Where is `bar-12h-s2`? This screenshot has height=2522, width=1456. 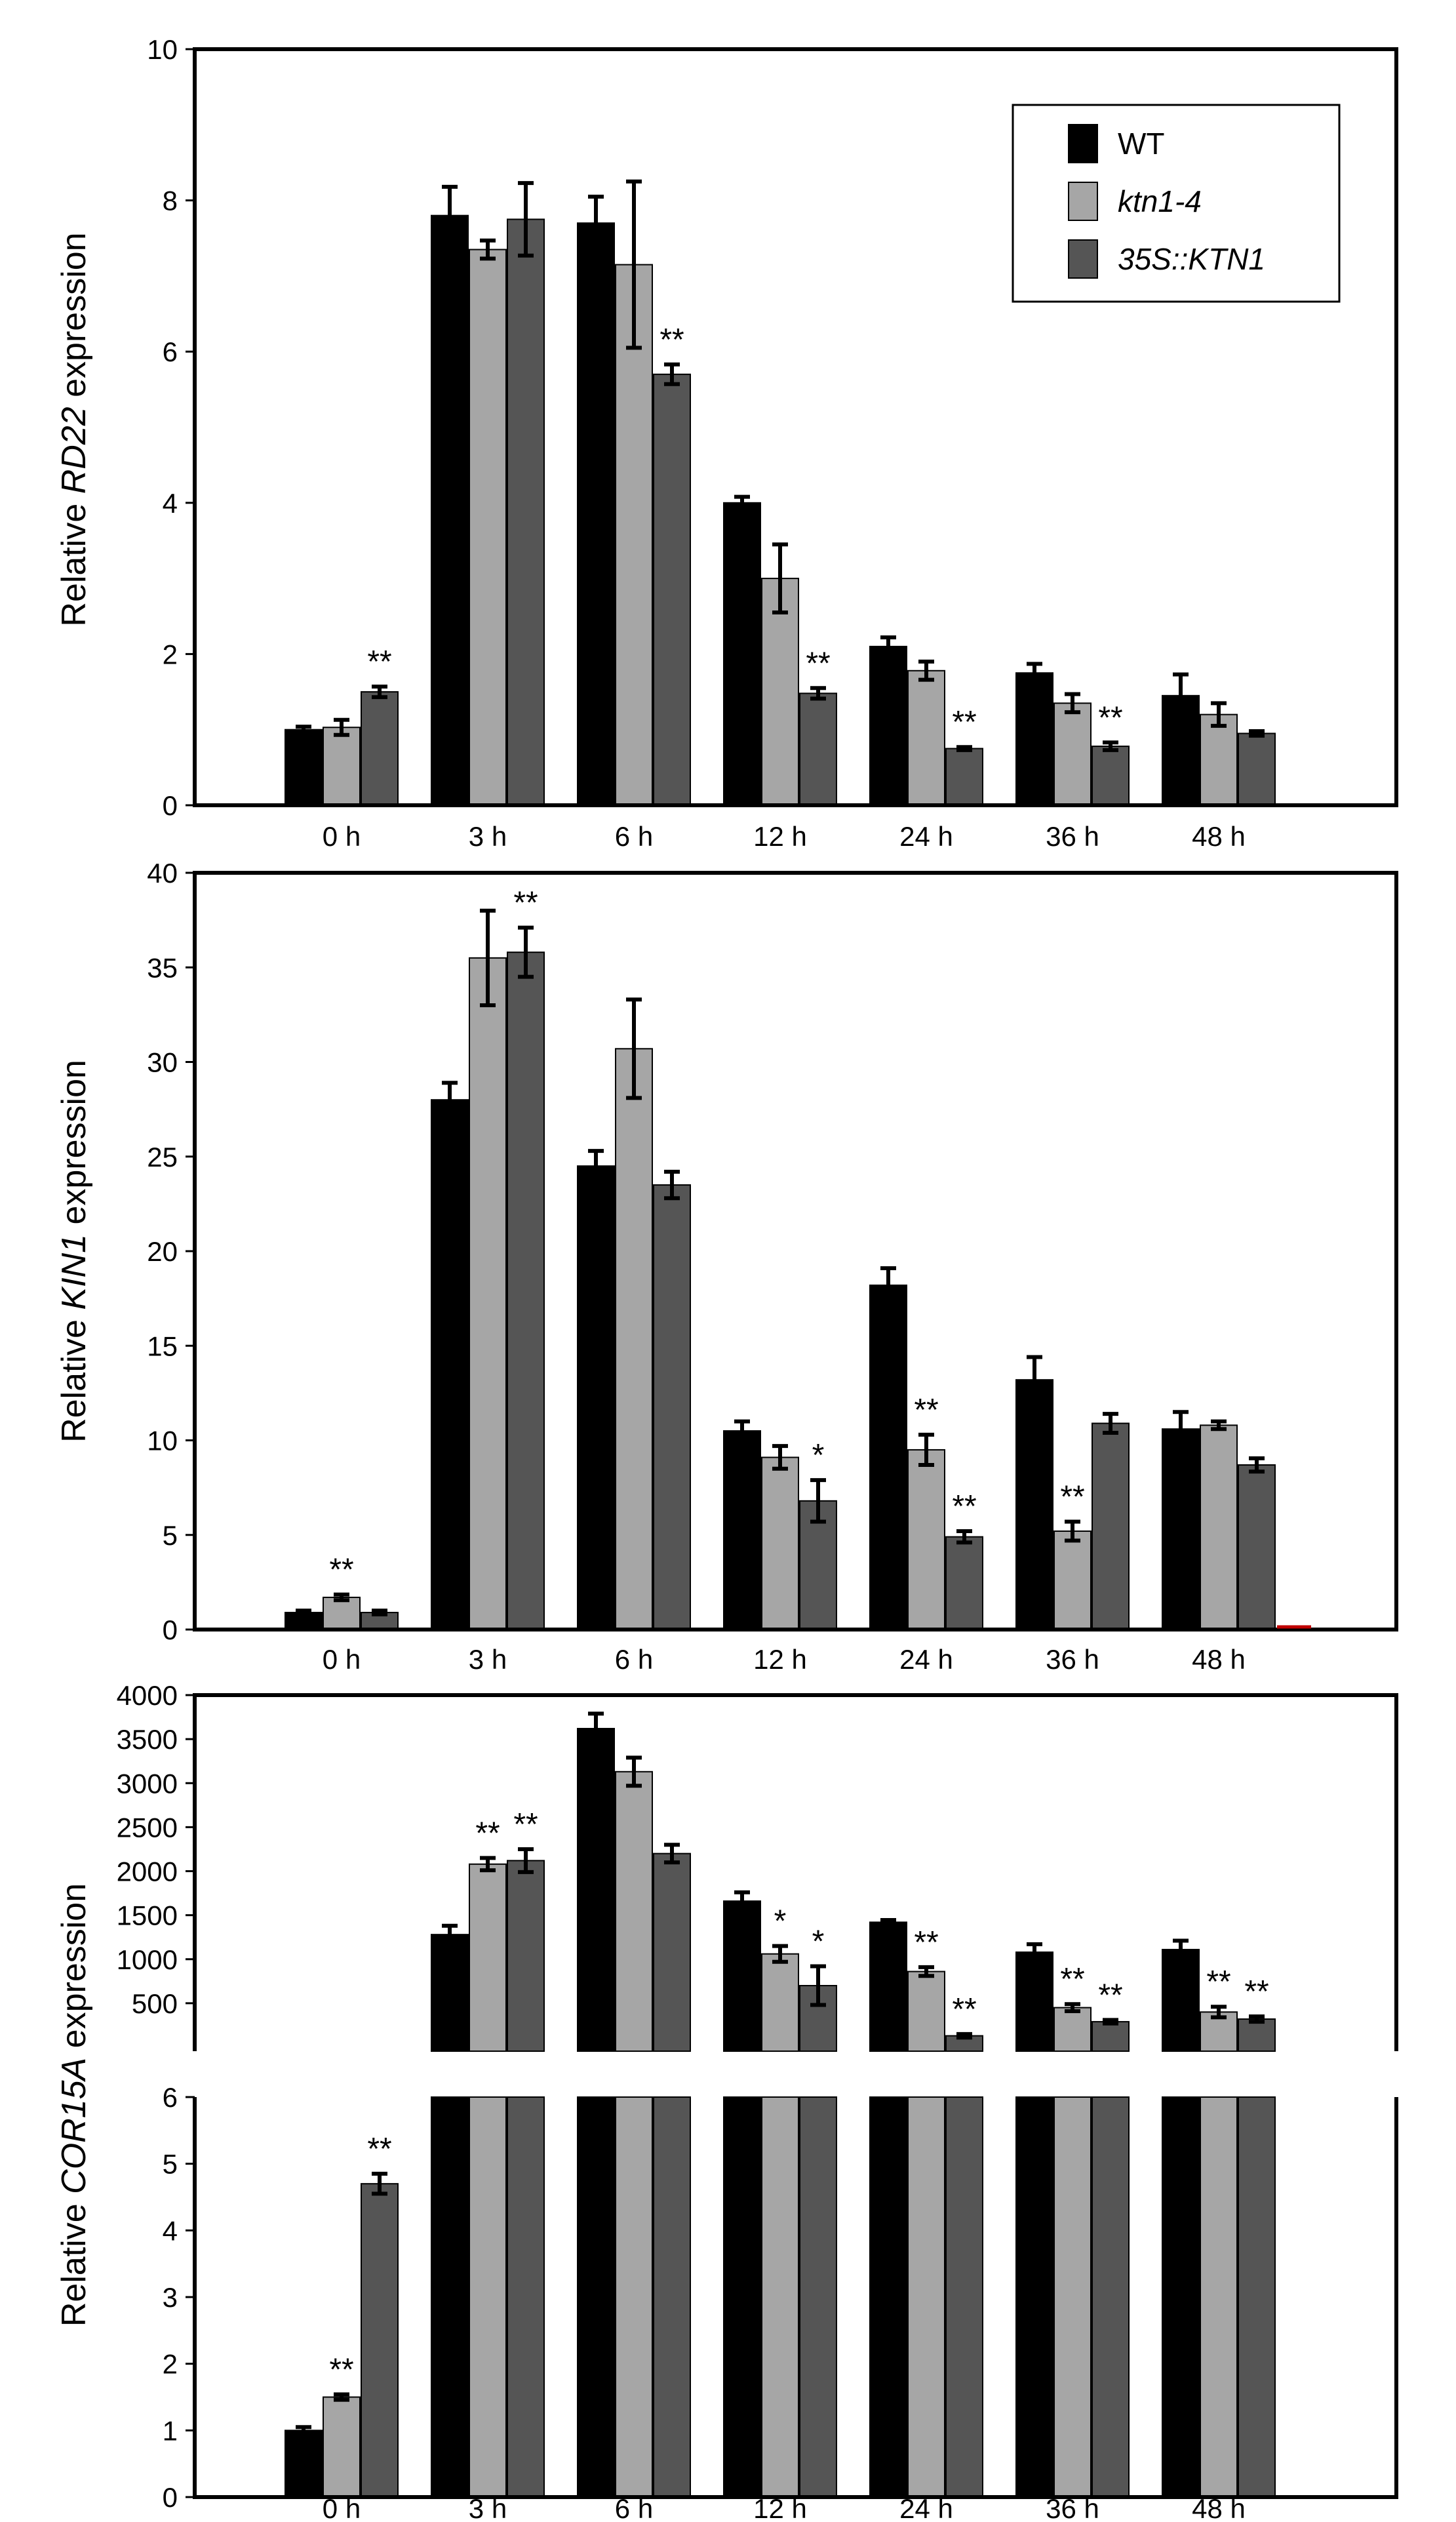
bar-12h-s2 is located at coordinates (818, 749).